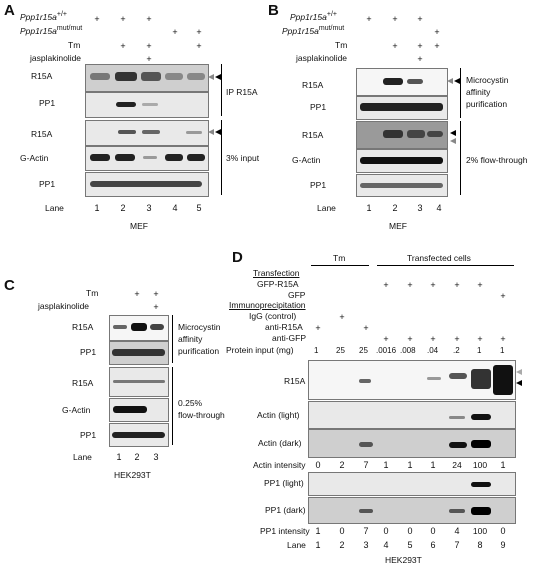  What do you see at coordinates (278, 284) in the screenshot?
I see `transfection-row-label: GFP-R15A` at bounding box center [278, 284].